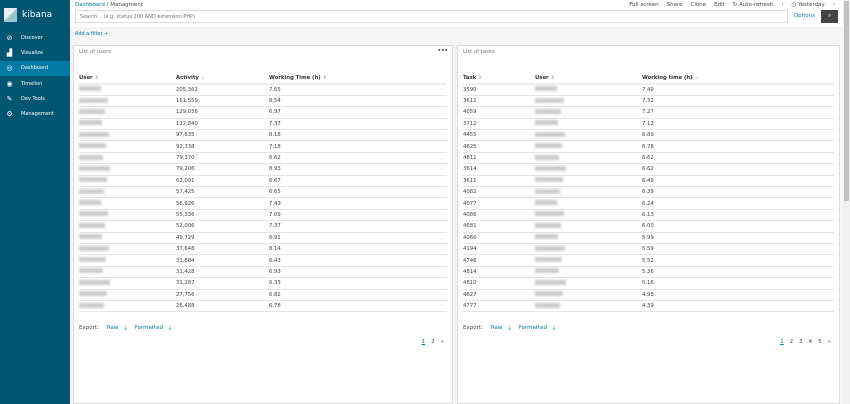  I want to click on sidebar-item-management: ⚙ Management, so click(30, 114).